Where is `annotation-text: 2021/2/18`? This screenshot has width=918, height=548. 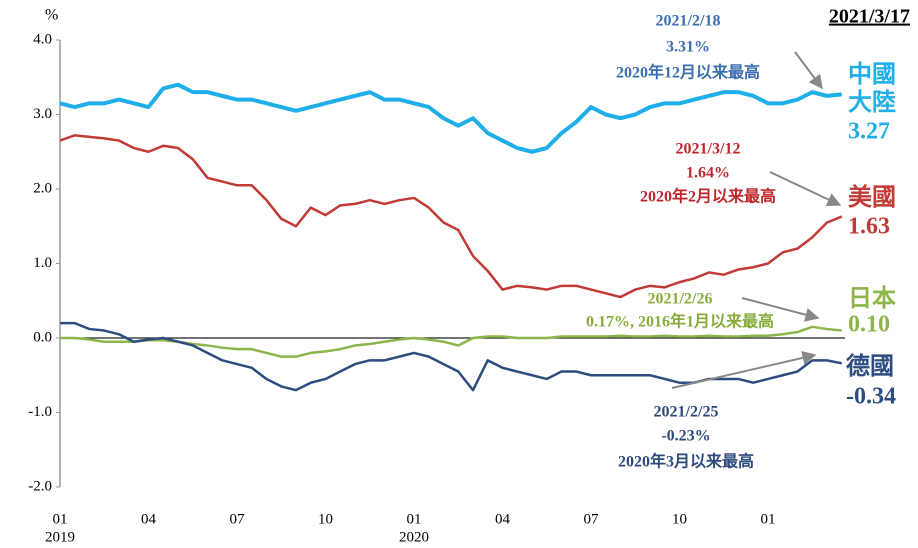 annotation-text: 2021/2/18 is located at coordinates (688, 21).